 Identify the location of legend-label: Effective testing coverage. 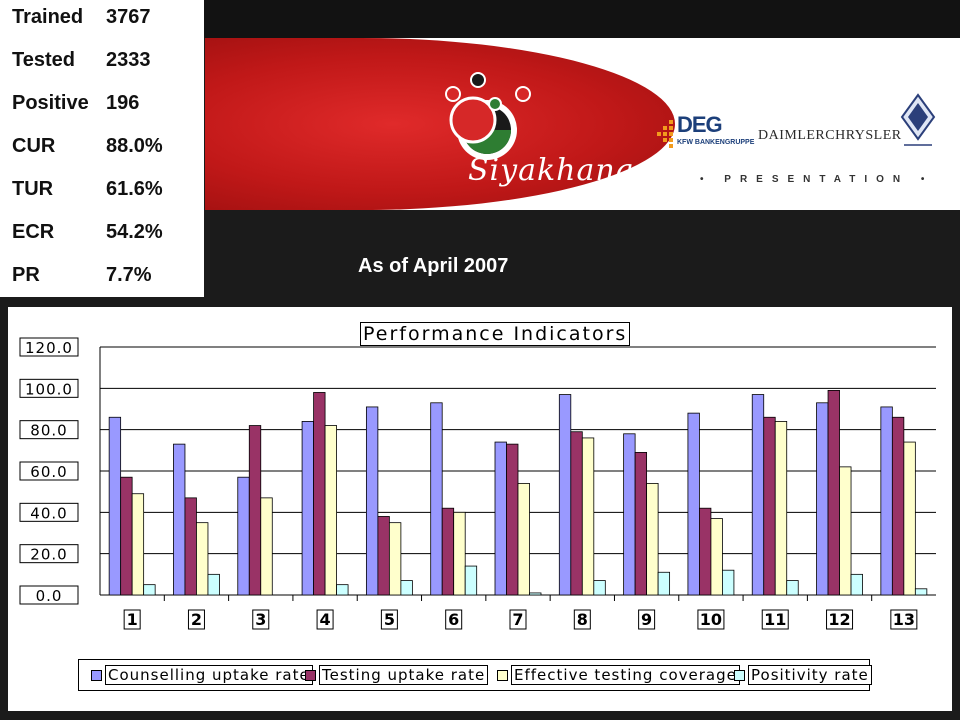
(625, 675).